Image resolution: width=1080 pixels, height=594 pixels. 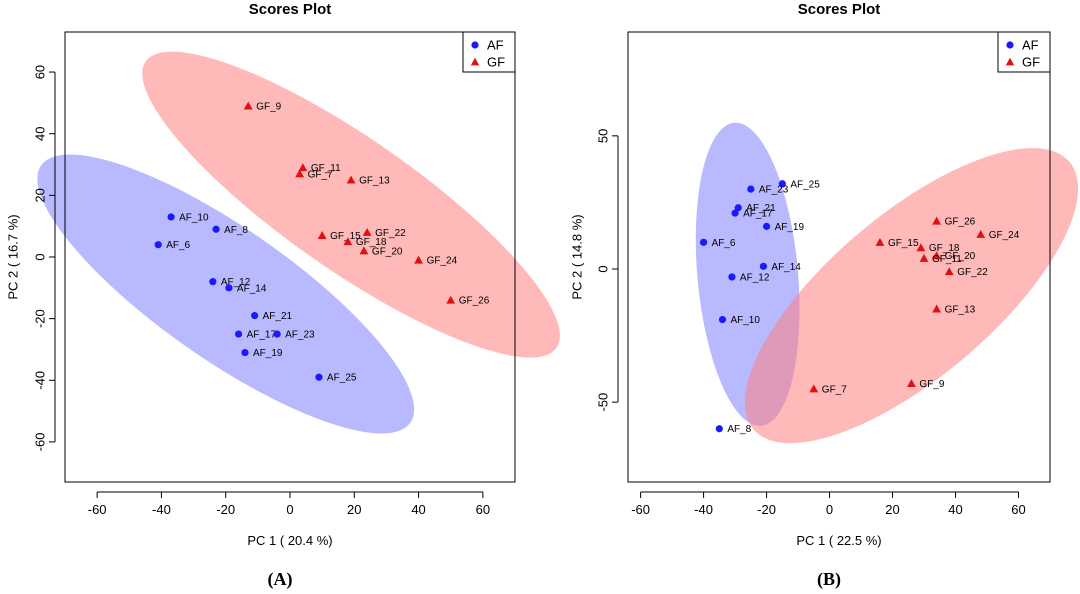 I want to click on x-axis-label: PC 1 ( 22.5 %), so click(x=838, y=540).